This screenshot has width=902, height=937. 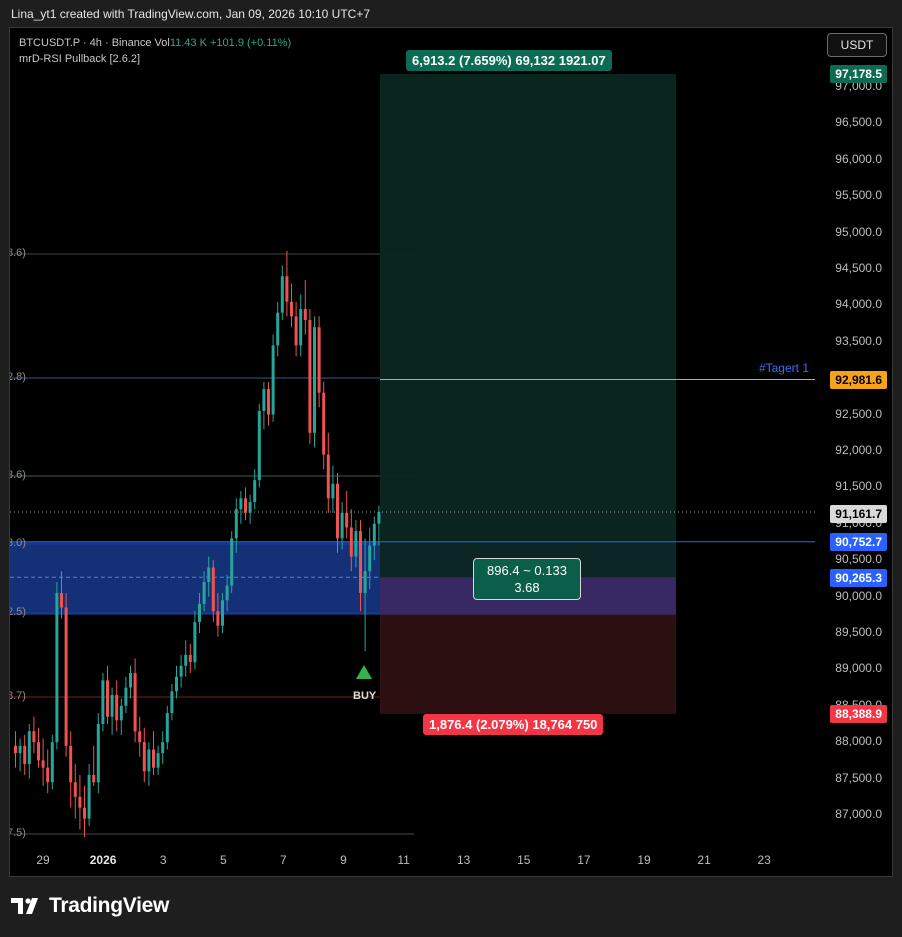 What do you see at coordinates (858, 158) in the screenshot?
I see `price-axis-label: 96,000.0` at bounding box center [858, 158].